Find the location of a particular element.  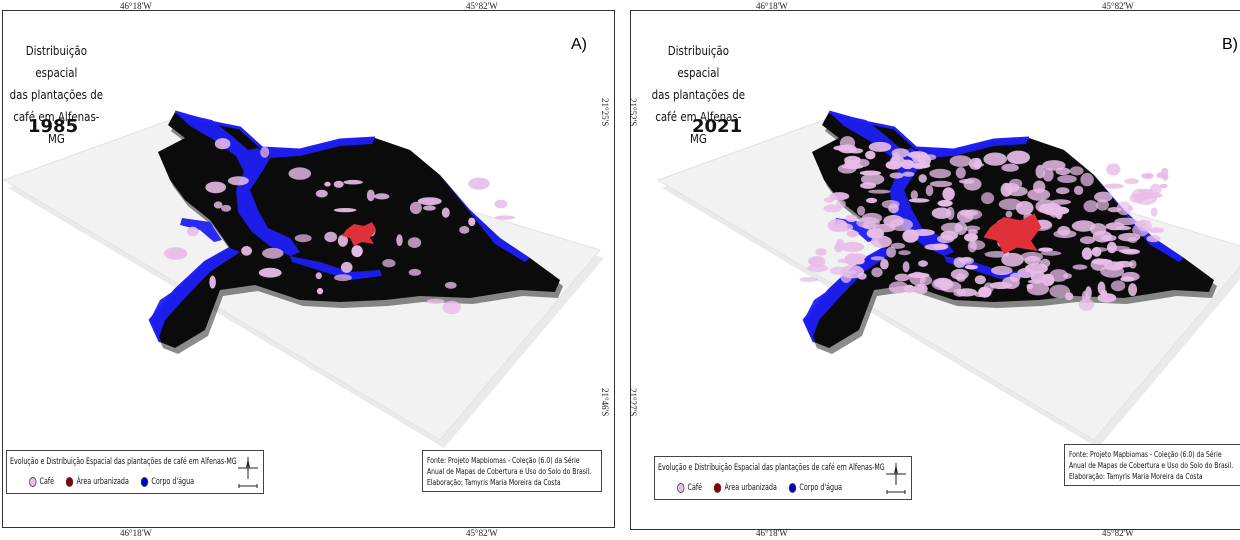

map-title-line: das plantações de is located at coordinates (56, 94).